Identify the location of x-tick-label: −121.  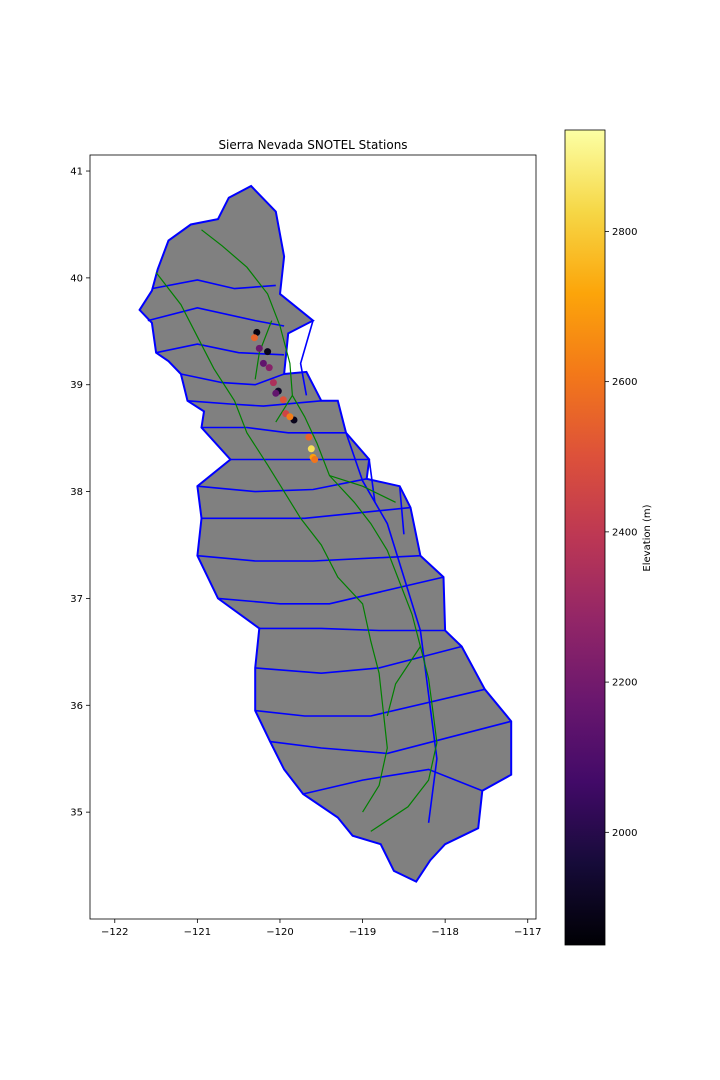
(197, 932).